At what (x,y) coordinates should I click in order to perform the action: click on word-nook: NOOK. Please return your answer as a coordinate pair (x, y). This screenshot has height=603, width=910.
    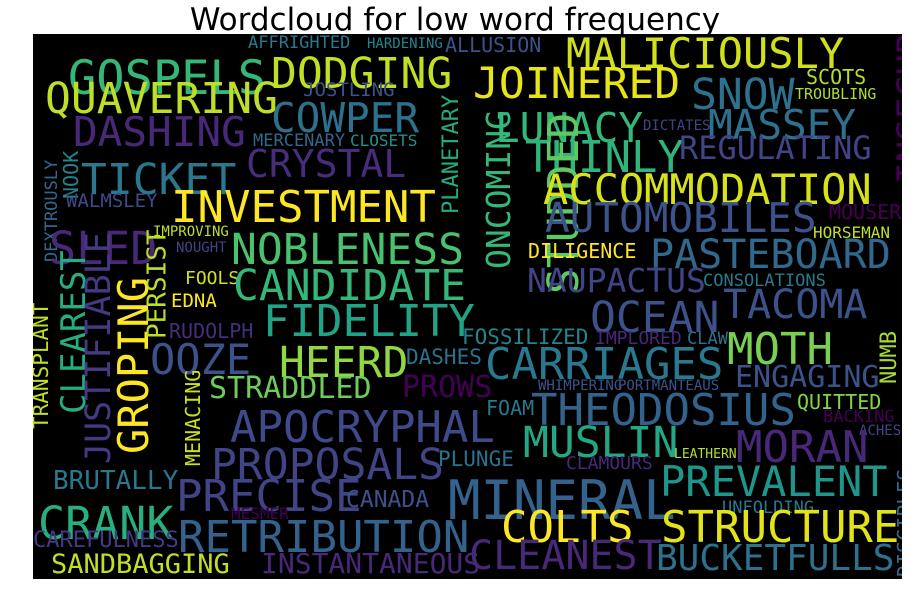
    Looking at the image, I should click on (71, 175).